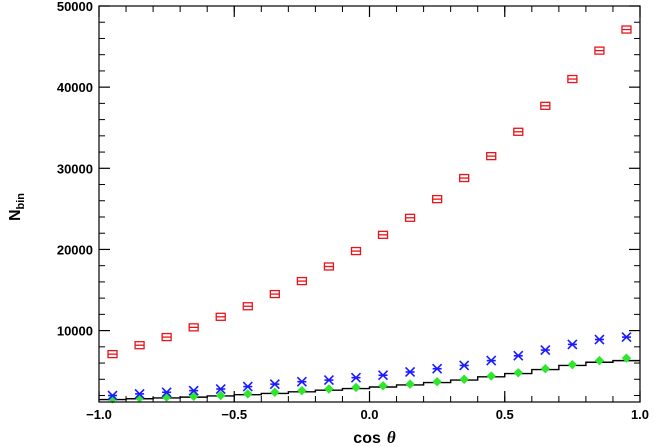 The width and height of the screenshot is (654, 447). Describe the element at coordinates (75, 168) in the screenshot. I see `y-tick-label: 30000` at that location.